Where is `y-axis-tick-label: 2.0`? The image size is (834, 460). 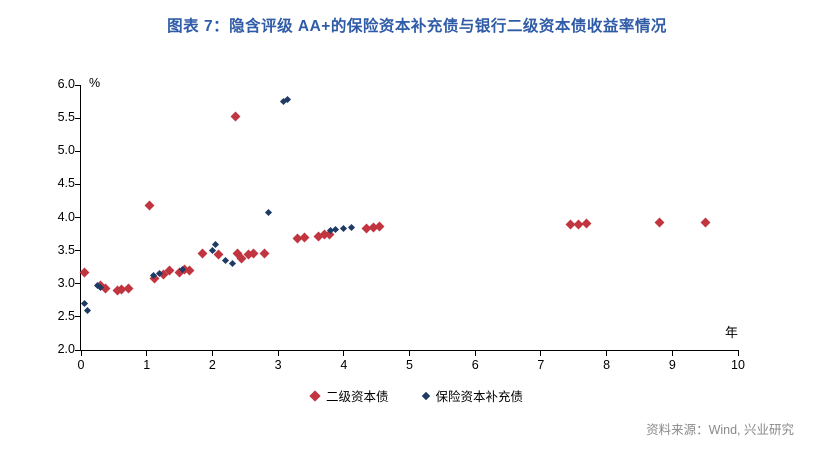
y-axis-tick-label: 2.0 is located at coordinates (66, 349).